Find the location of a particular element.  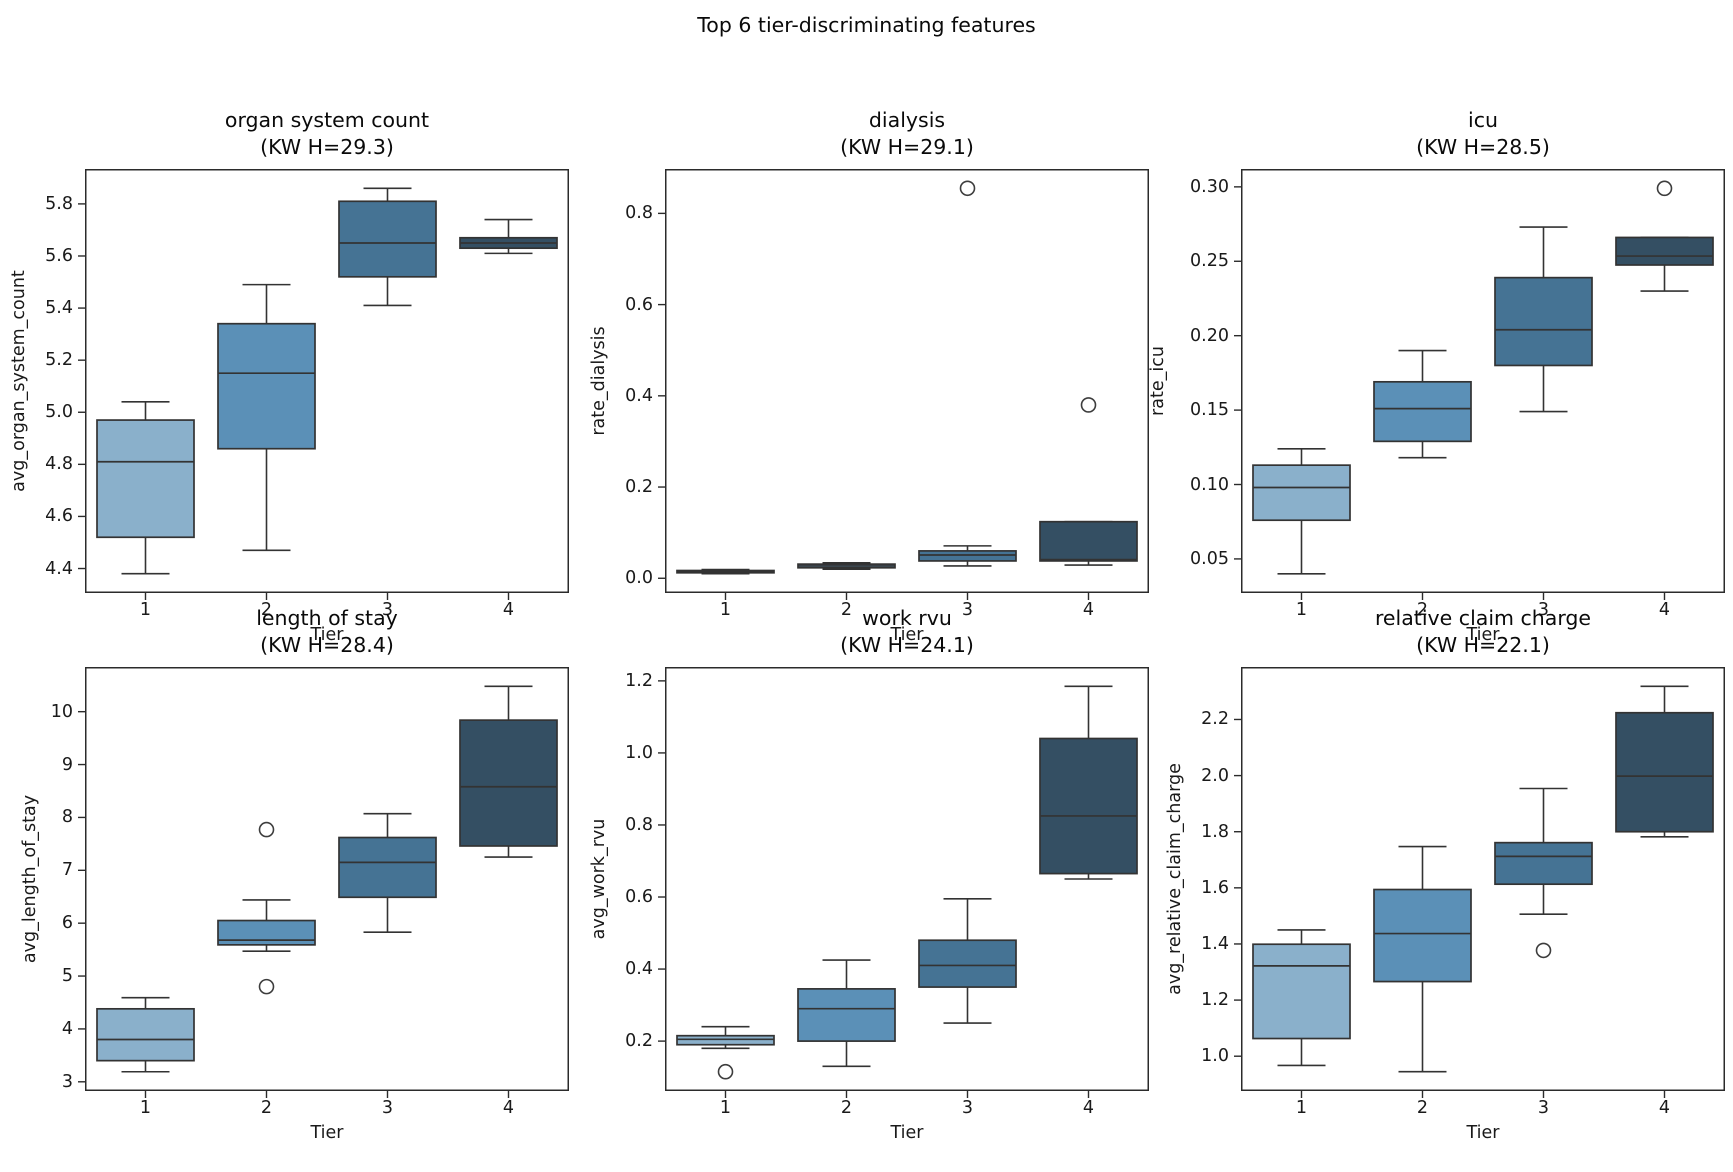

subplot-kw-stat: (KW H=24.1) is located at coordinates (907, 645).